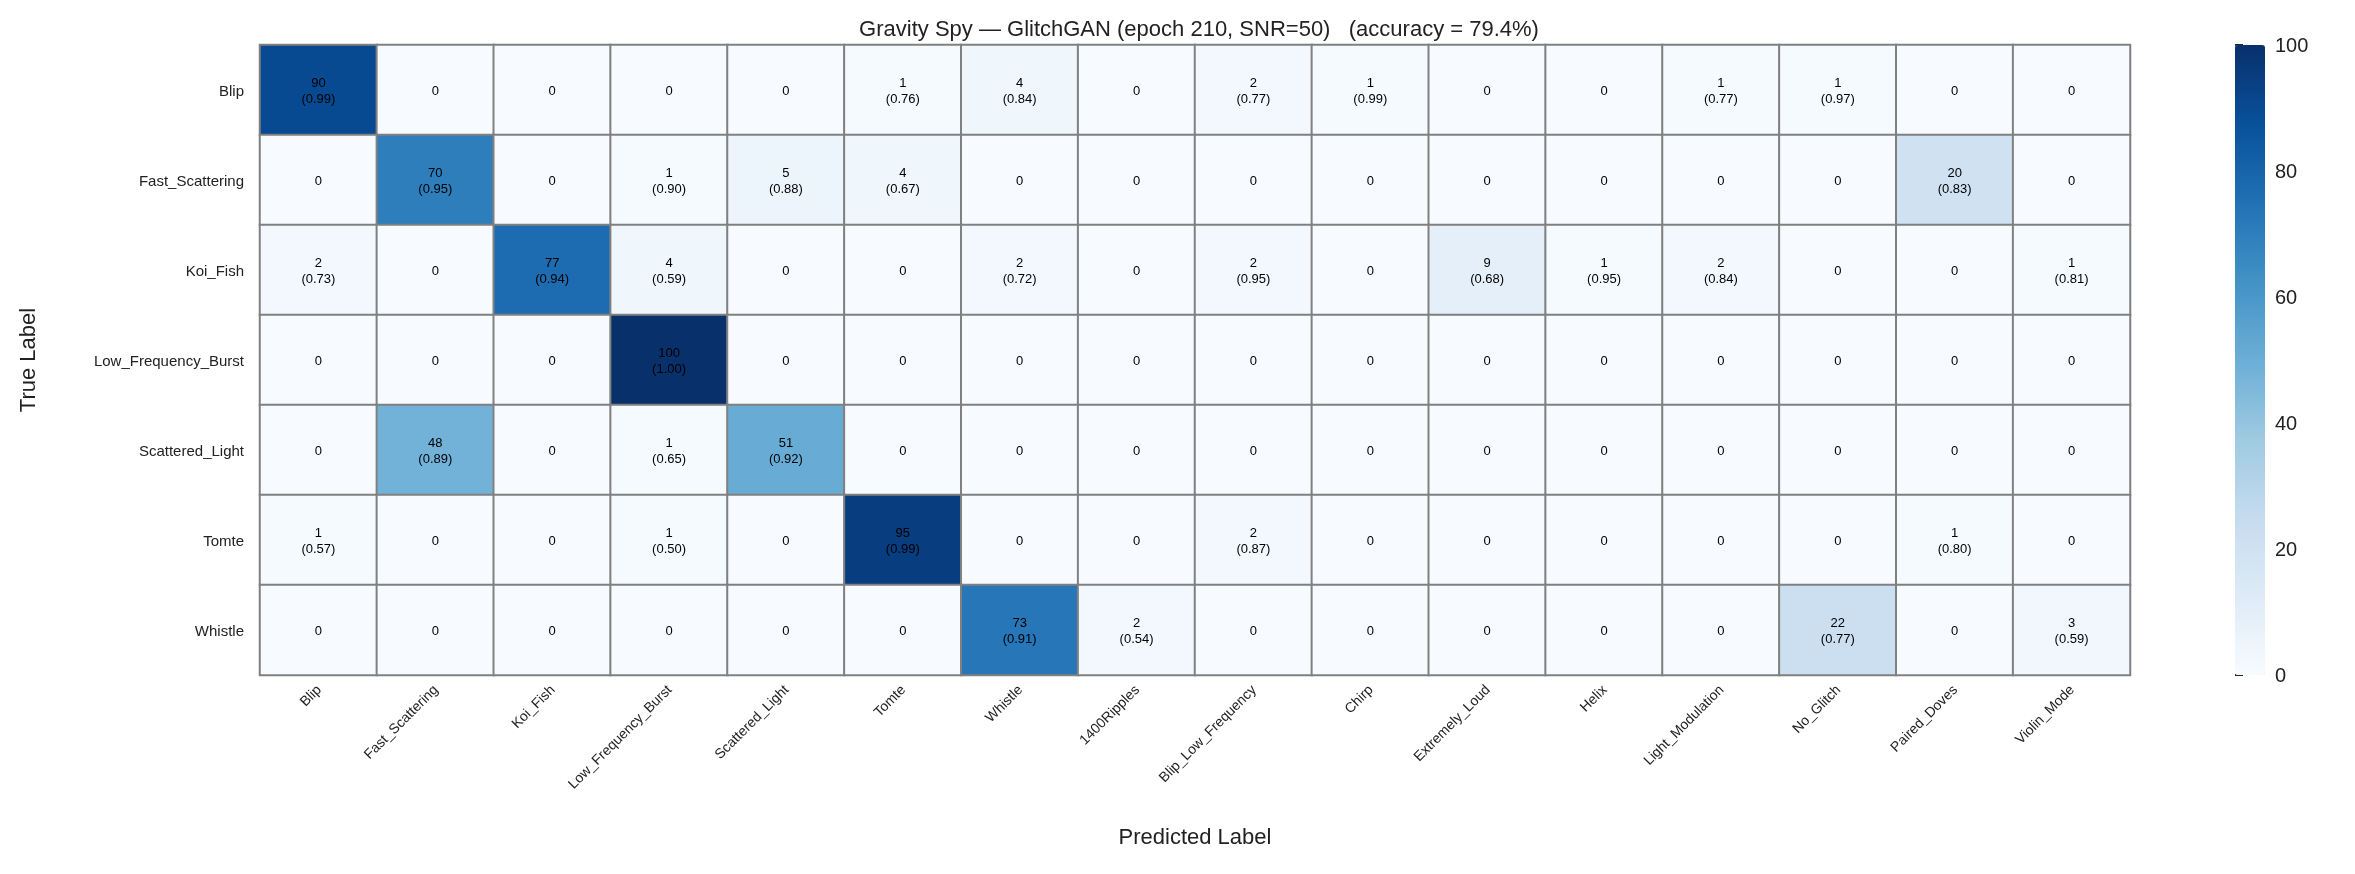 The height and width of the screenshot is (874, 2355). I want to click on y-axis-title: True Label, so click(27, 360).